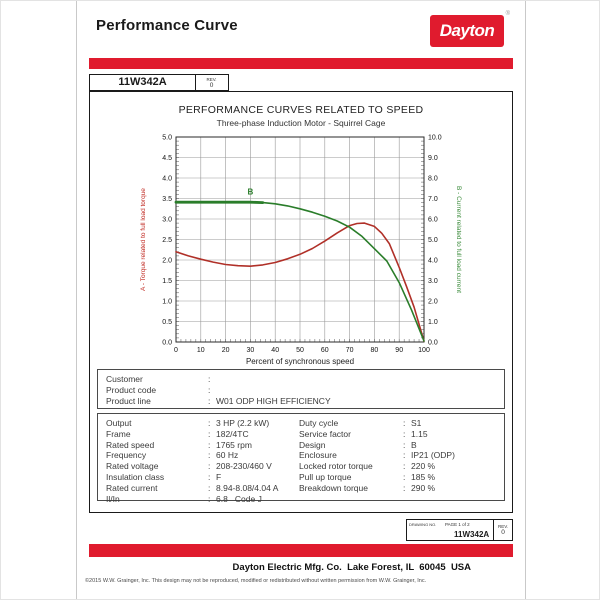  What do you see at coordinates (503, 526) in the screenshot?
I see `drawing-rev-label: REV.` at bounding box center [503, 526].